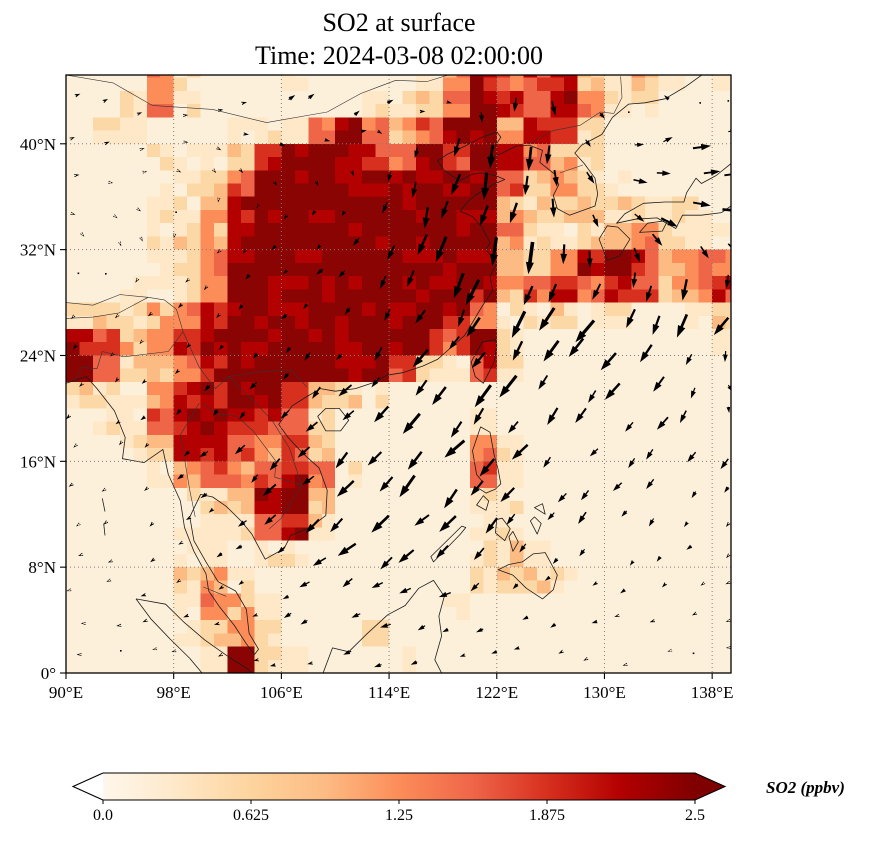 The width and height of the screenshot is (875, 841). Describe the element at coordinates (399, 55) in the screenshot. I see `figure-subtitle: Time: 2024-03-08 02:00:00` at that location.